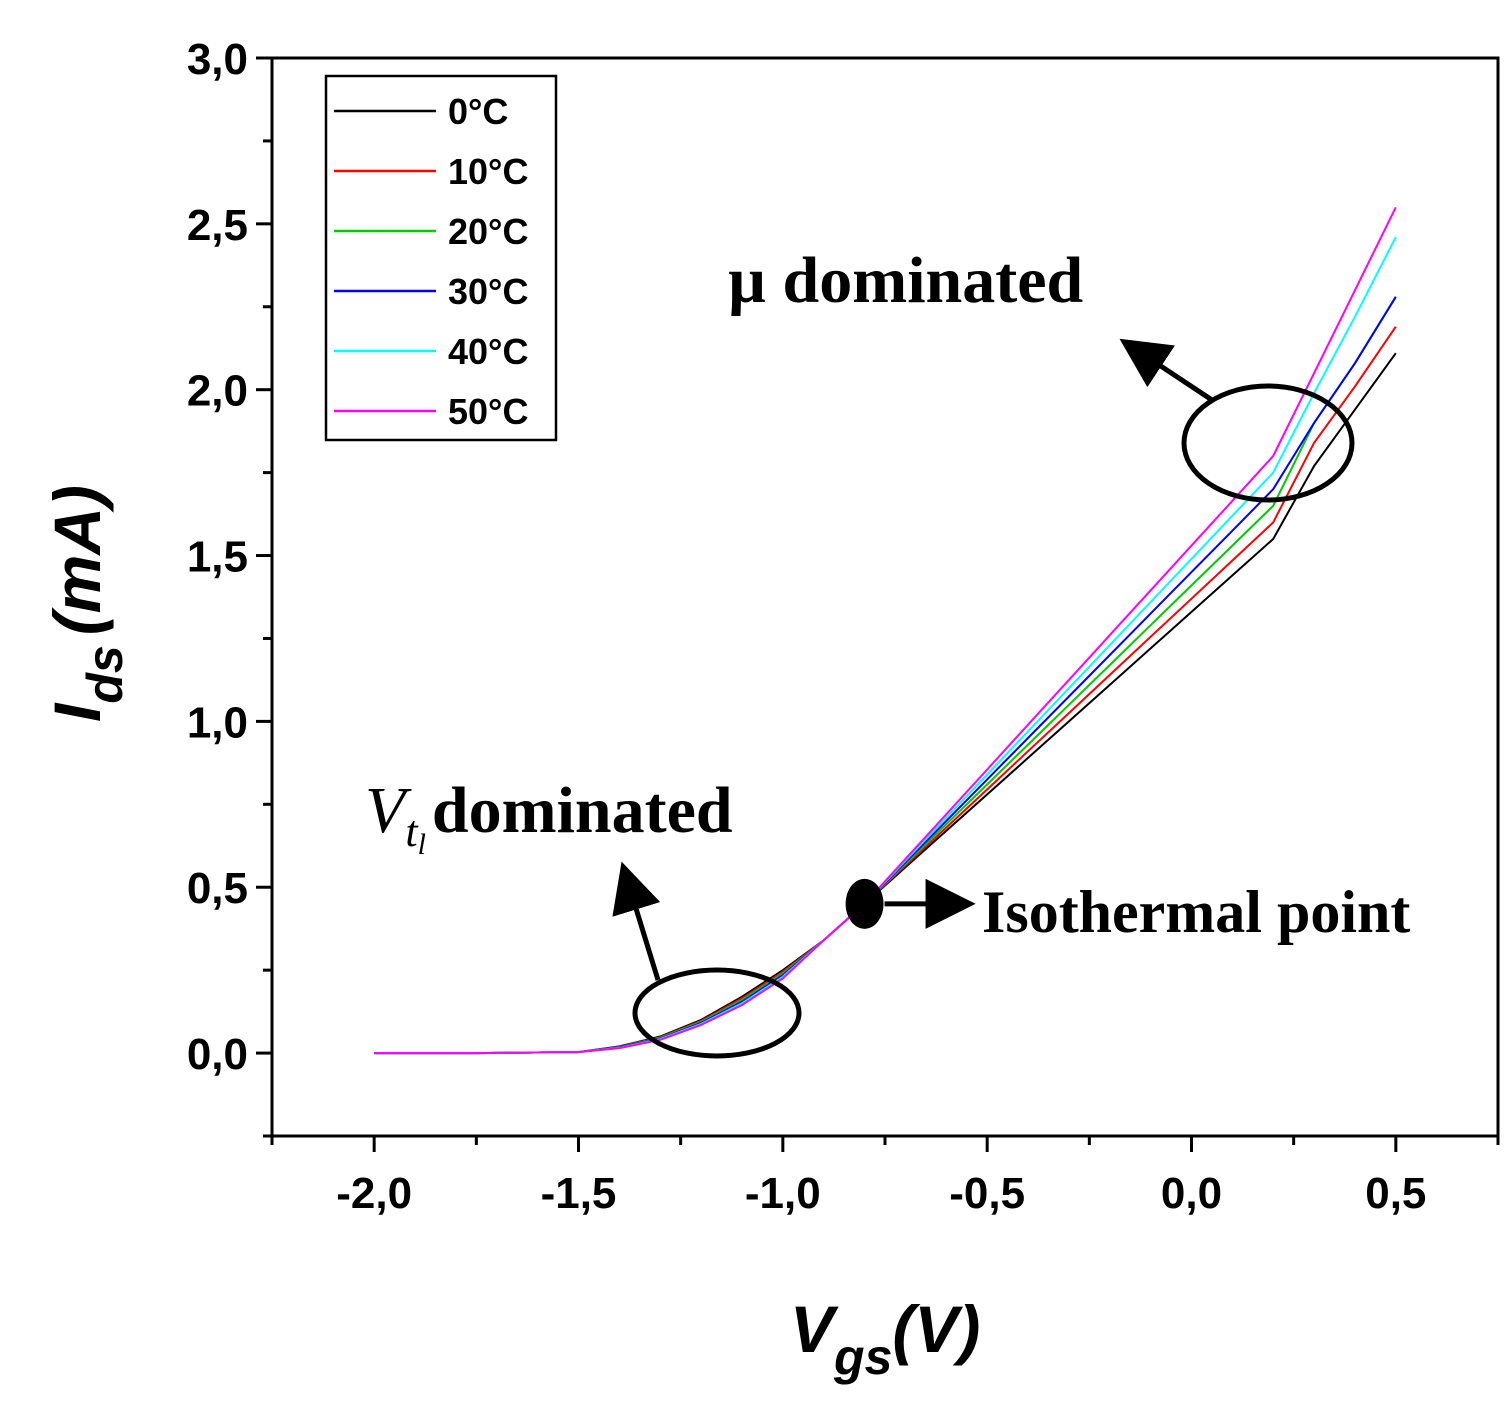 This screenshot has width=1512, height=1414. I want to click on legend-label: 40°C, so click(488, 351).